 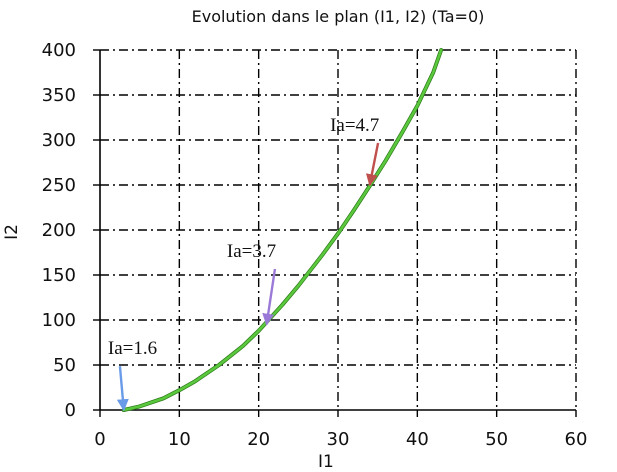 I want to click on x-axis-label: I1, so click(x=326, y=462).